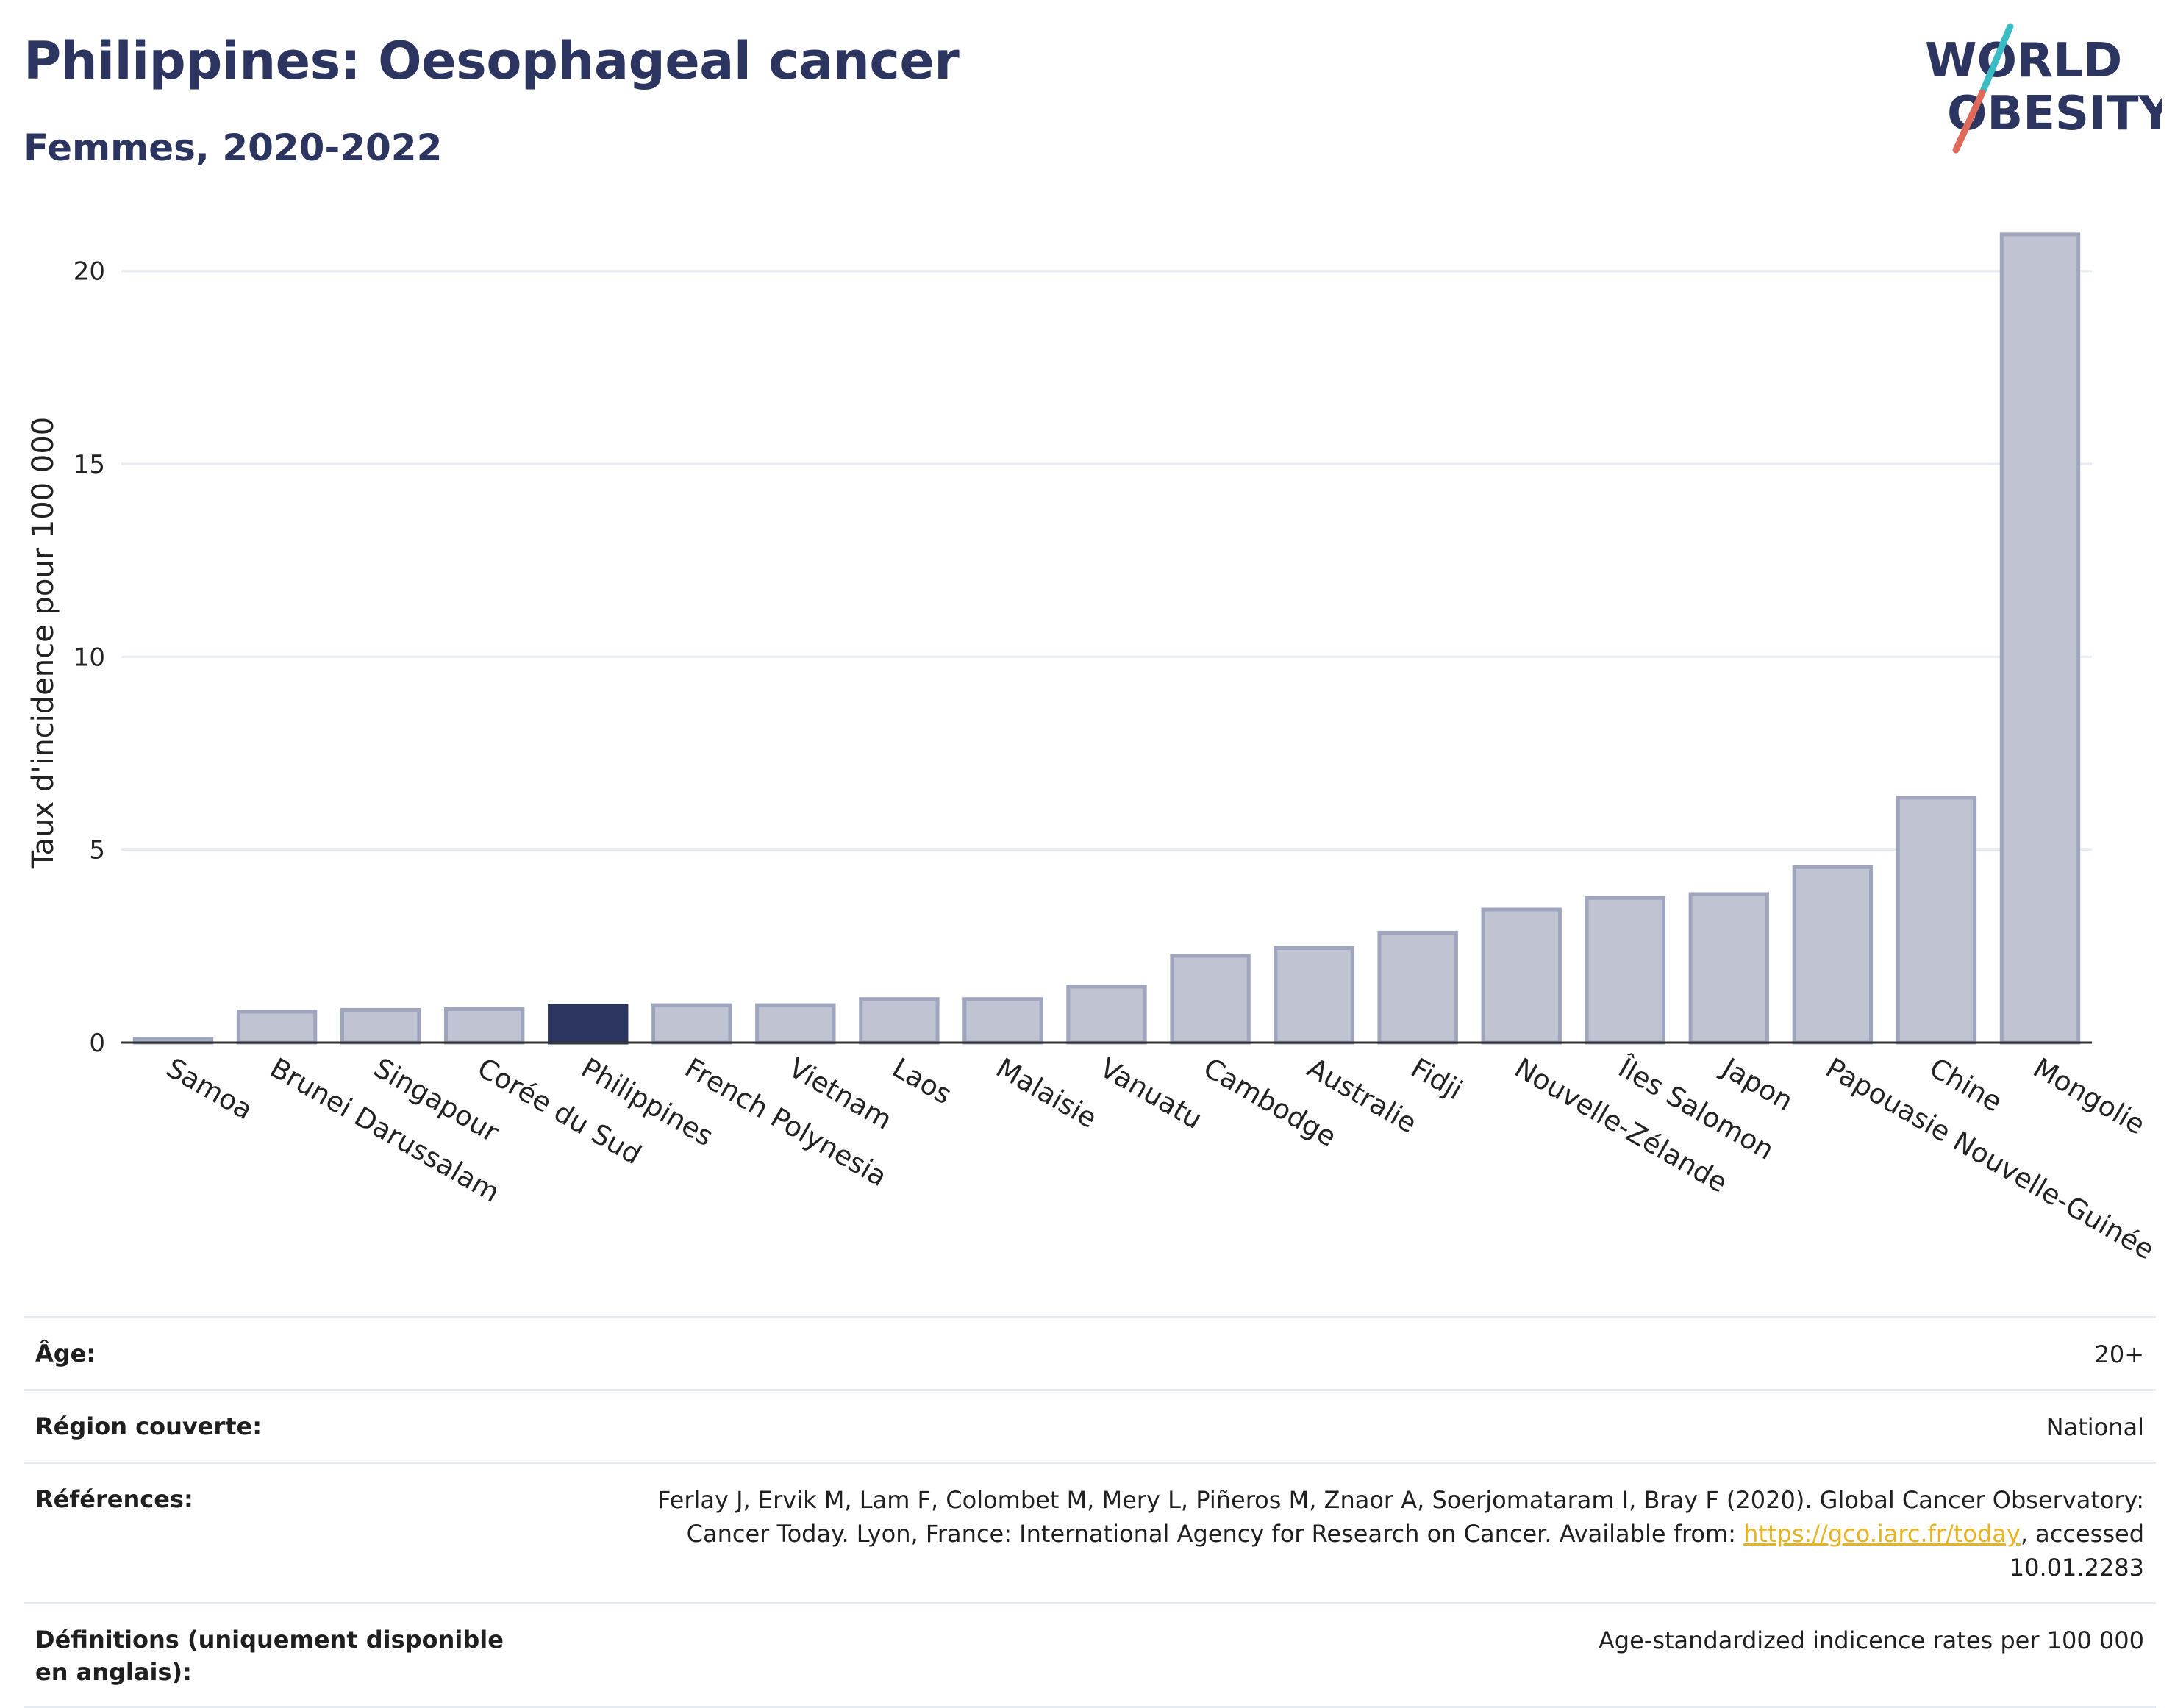 Image resolution: width=2175 pixels, height=1708 pixels. Describe the element at coordinates (1625, 970) in the screenshot. I see `bar--les-salomon` at that location.